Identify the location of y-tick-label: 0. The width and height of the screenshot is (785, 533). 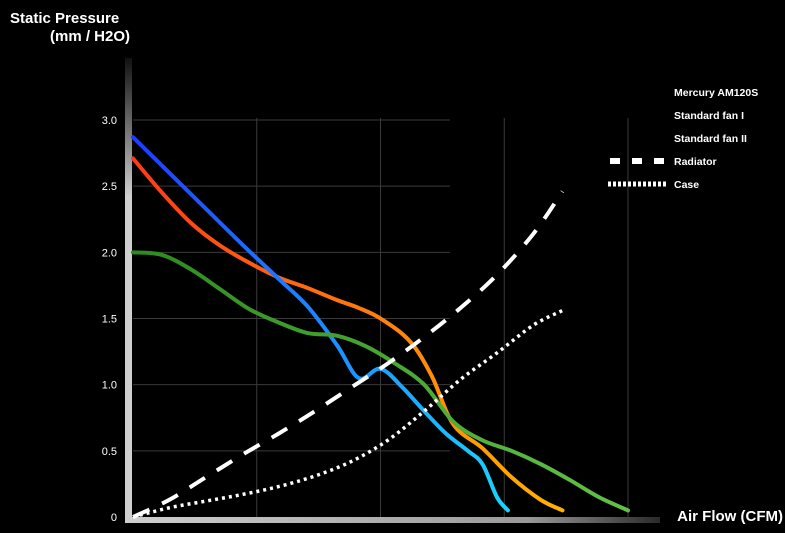
(114, 518).